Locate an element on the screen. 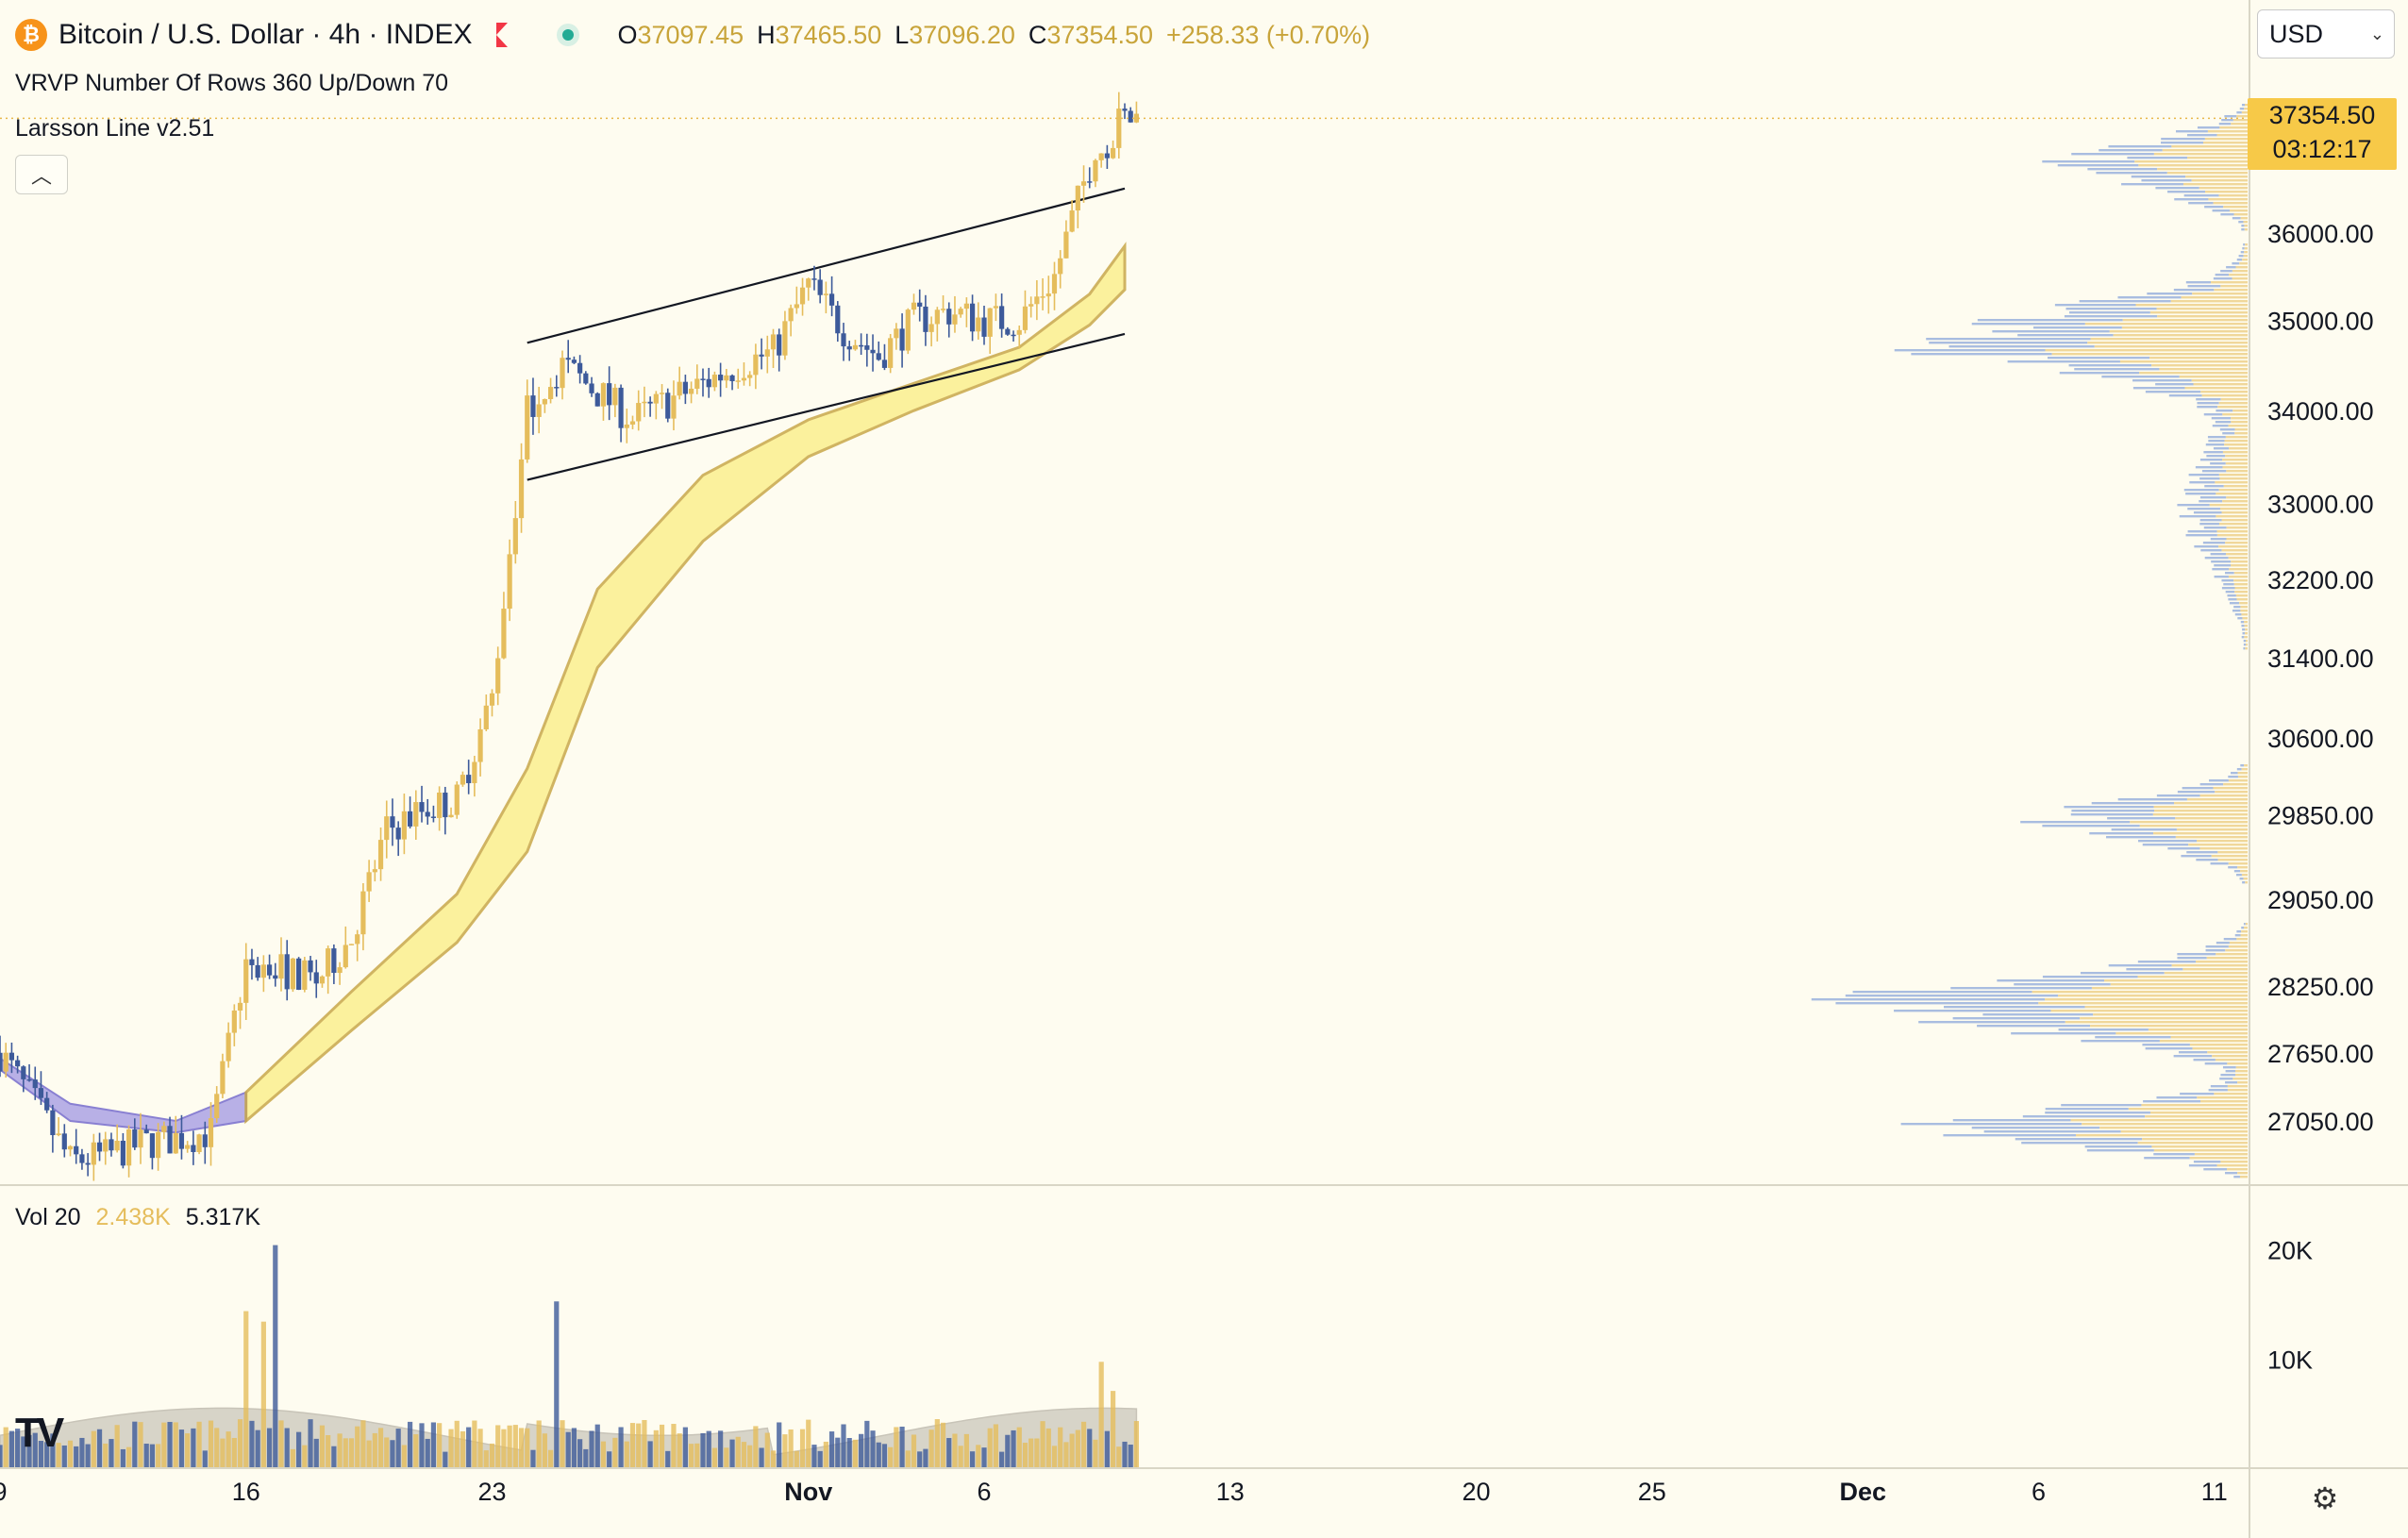 This screenshot has height=1538, width=2408. tradingview-logo: TV is located at coordinates (39, 1433).